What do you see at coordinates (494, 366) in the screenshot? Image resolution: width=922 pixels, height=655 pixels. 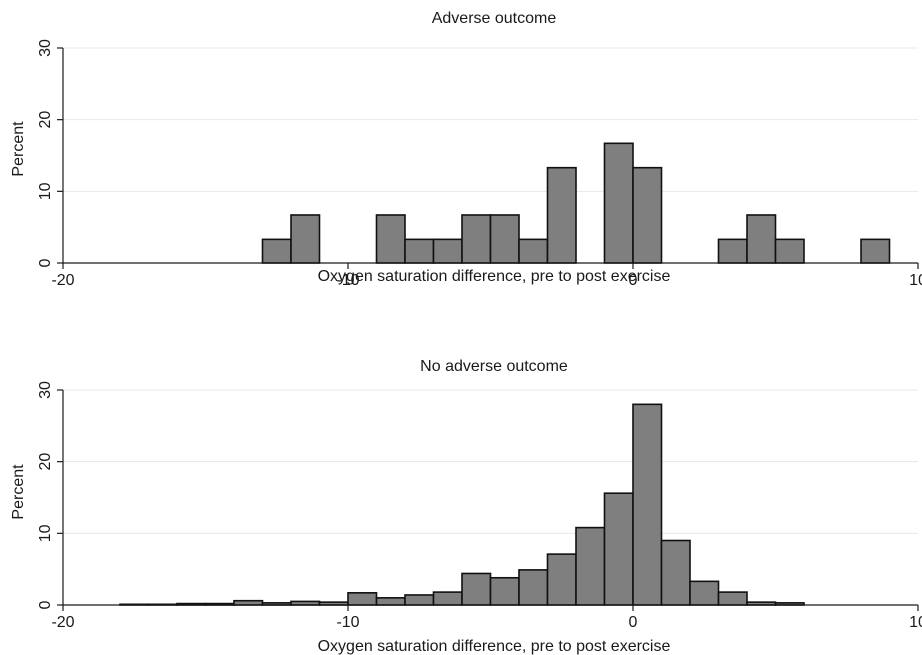 I see `panel-title: No adverse outcome` at bounding box center [494, 366].